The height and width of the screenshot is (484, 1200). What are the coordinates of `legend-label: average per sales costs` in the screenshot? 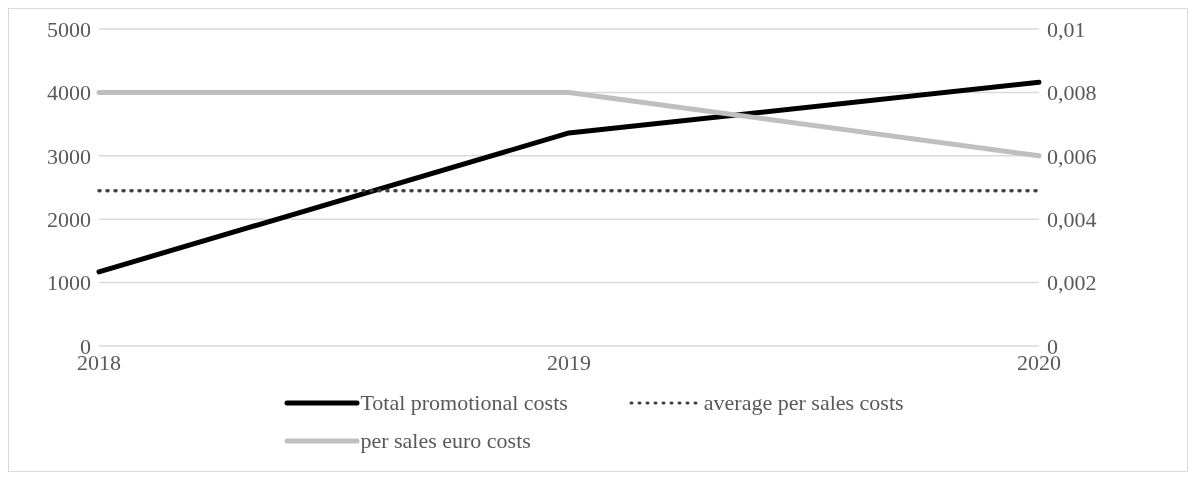 It's located at (803, 403).